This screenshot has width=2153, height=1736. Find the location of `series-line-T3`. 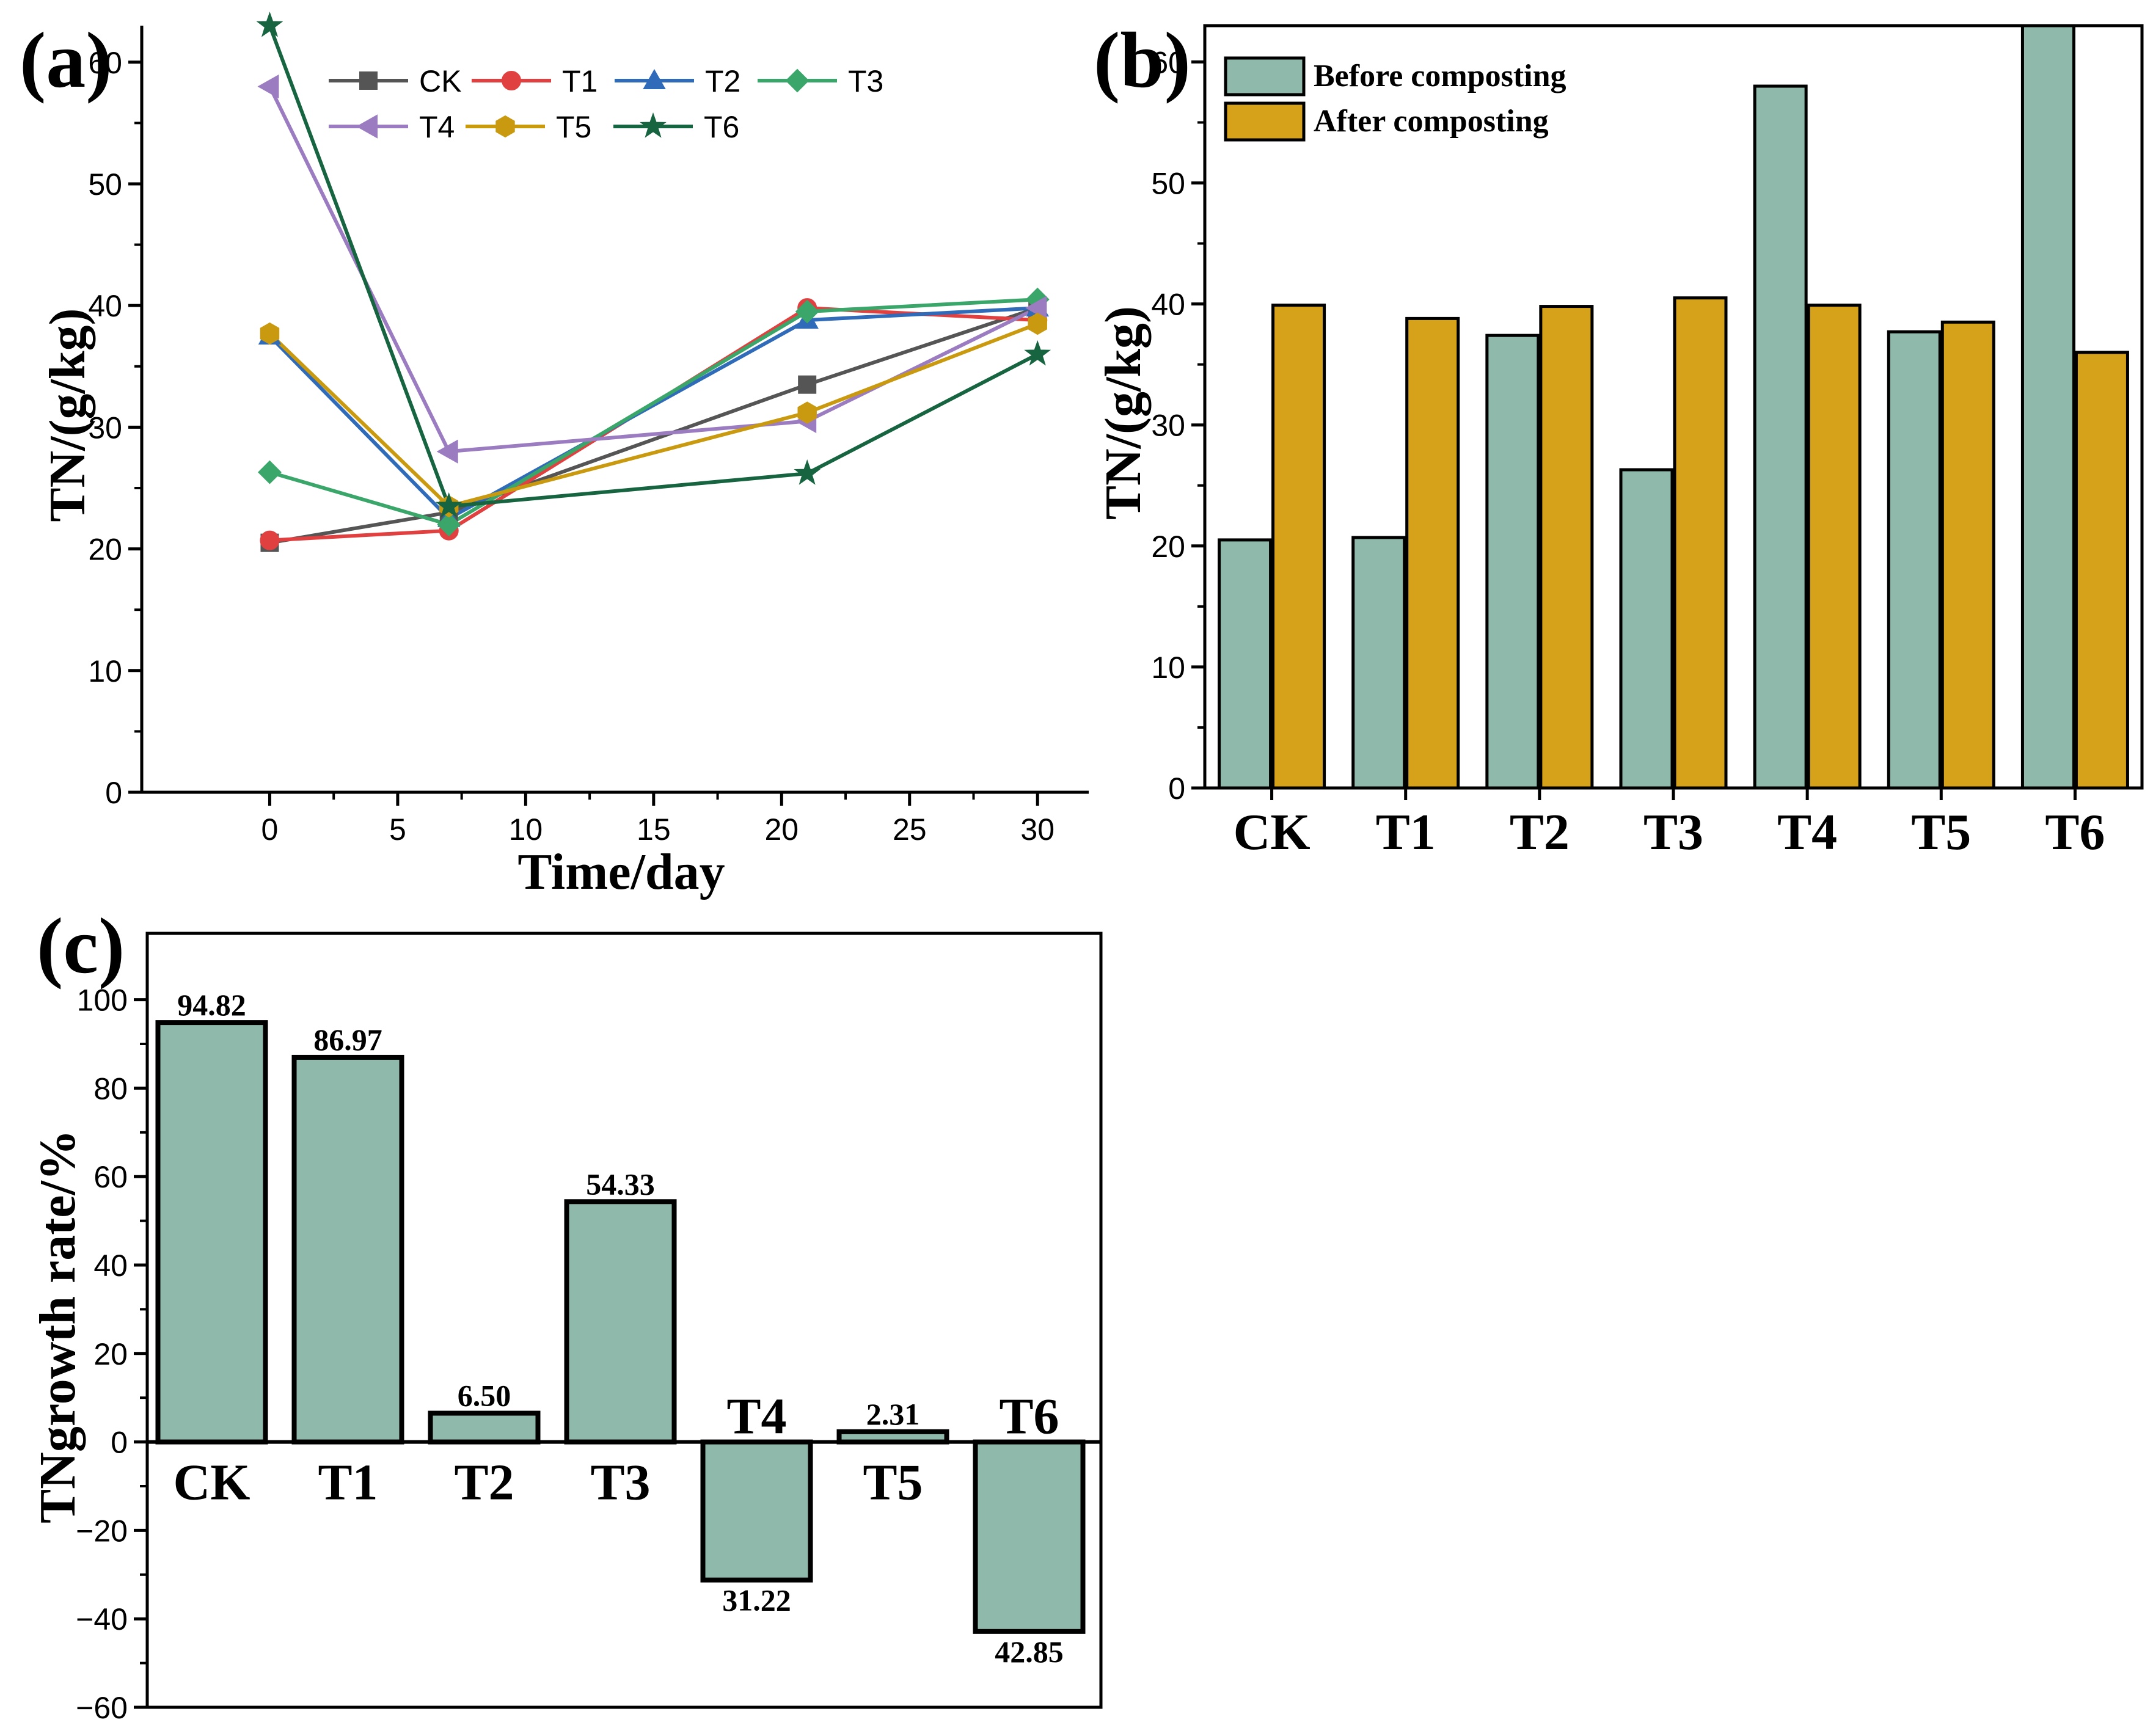

series-line-T3 is located at coordinates (654, 412).